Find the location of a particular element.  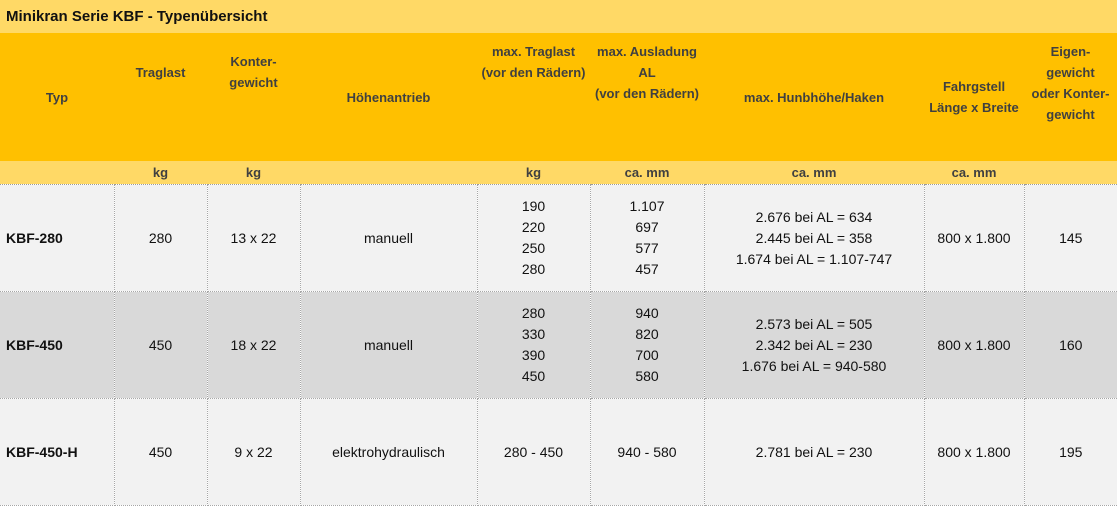

cell-traglast: 280 is located at coordinates (161, 238).